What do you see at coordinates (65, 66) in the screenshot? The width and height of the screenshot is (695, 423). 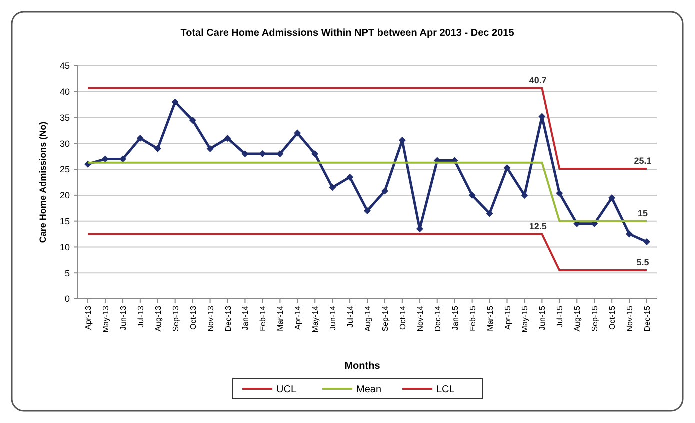 I see `y-tick-label: 45` at bounding box center [65, 66].